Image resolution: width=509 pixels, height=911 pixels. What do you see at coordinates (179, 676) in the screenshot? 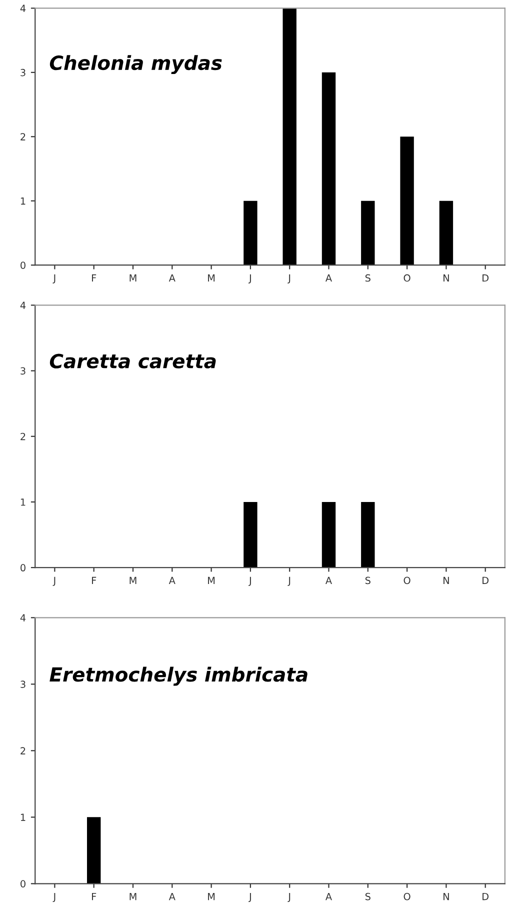
I see `text: Eretmochelys imbricata` at bounding box center [179, 676].